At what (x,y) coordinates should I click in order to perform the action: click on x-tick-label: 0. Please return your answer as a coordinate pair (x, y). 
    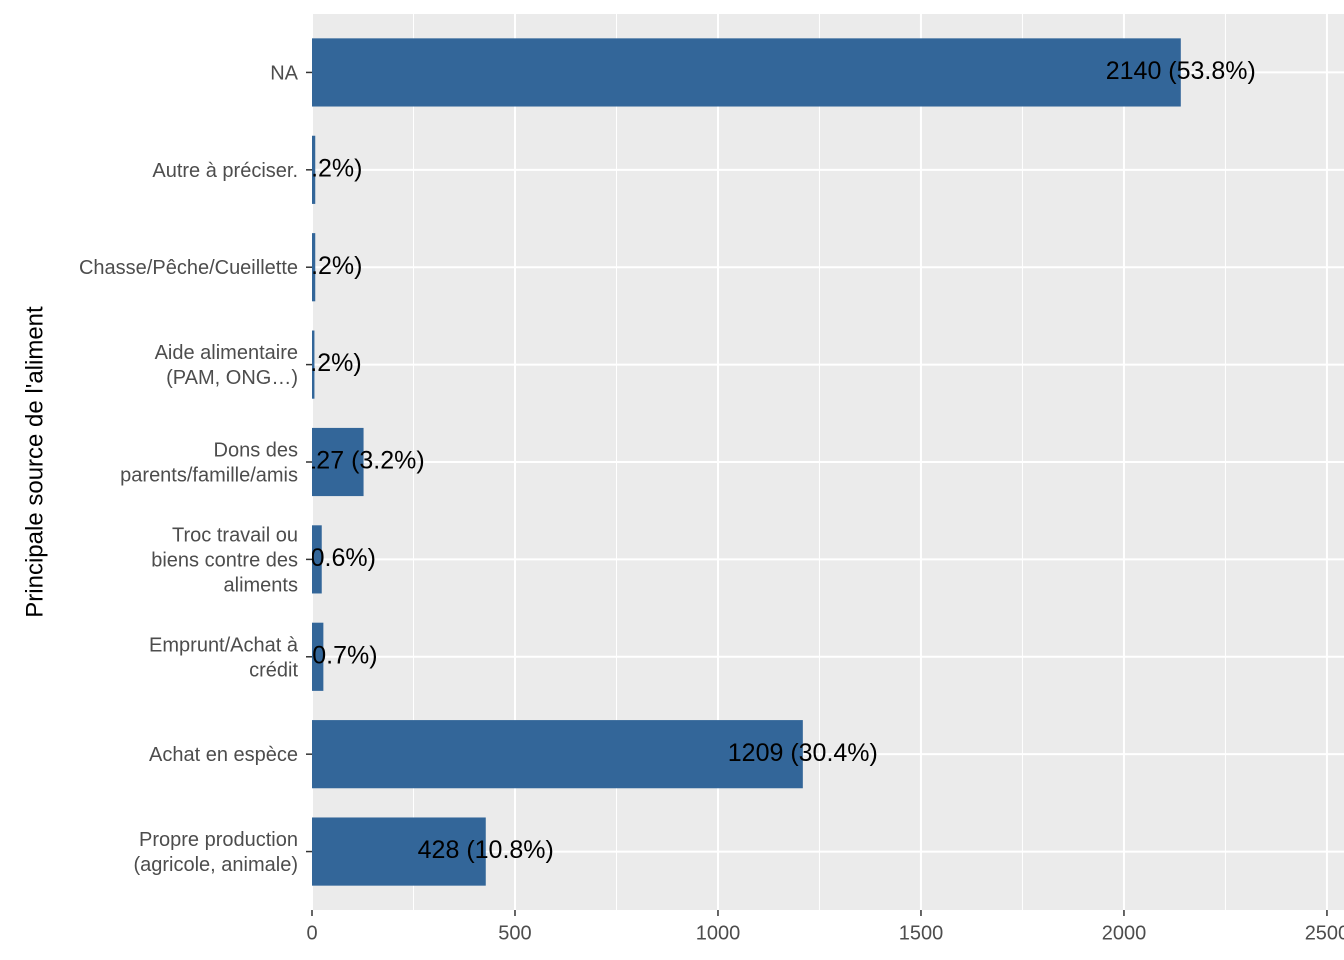
    Looking at the image, I should click on (311, 933).